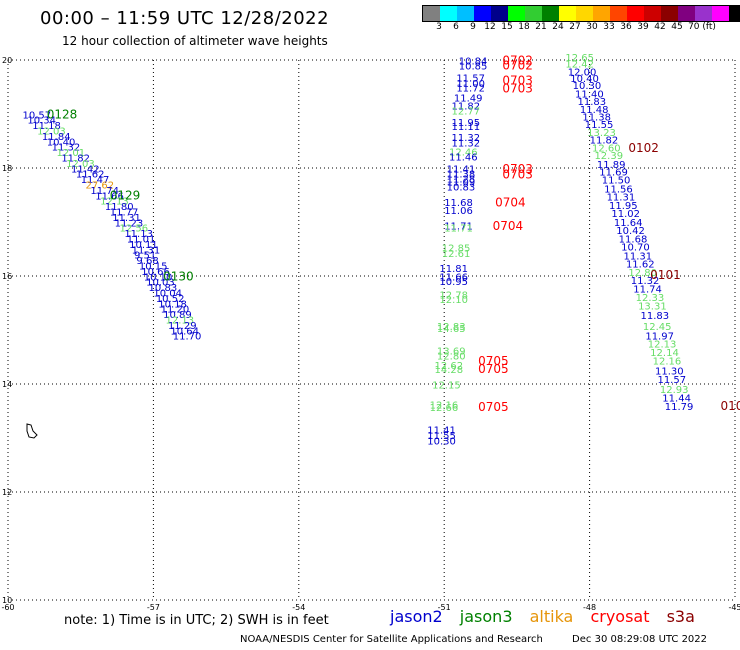 Image resolution: width=740 pixels, height=650 pixels. What do you see at coordinates (473, 61) in the screenshot?
I see `swh-value-label: 10.84` at bounding box center [473, 61].